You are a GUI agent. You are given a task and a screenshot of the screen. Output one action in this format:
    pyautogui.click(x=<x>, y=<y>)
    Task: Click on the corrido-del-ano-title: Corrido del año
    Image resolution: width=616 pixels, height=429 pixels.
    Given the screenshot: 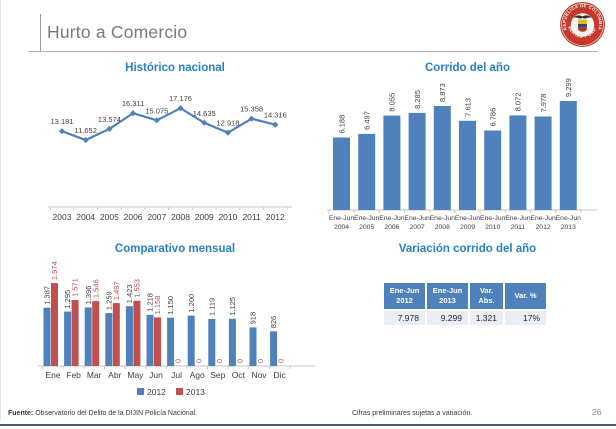 What is the action you would take?
    pyautogui.click(x=467, y=68)
    